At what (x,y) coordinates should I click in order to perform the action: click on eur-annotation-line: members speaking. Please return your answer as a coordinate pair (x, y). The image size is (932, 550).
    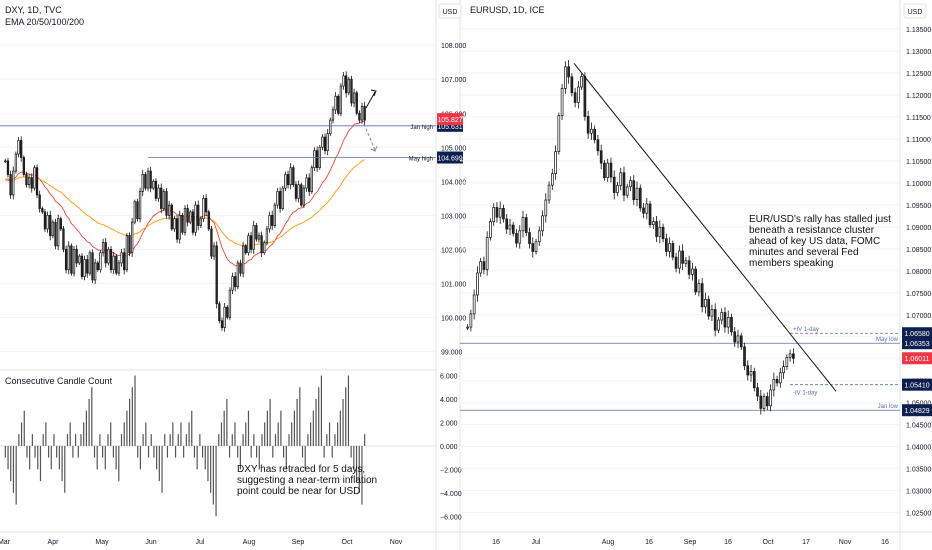
    Looking at the image, I should click on (791, 263).